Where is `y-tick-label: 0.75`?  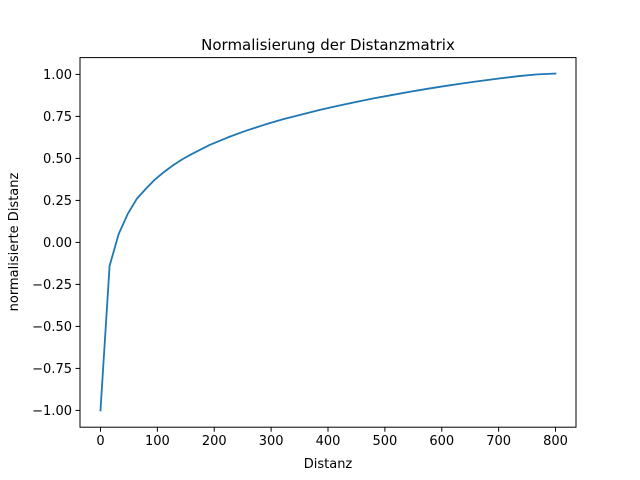
y-tick-label: 0.75 is located at coordinates (57, 117).